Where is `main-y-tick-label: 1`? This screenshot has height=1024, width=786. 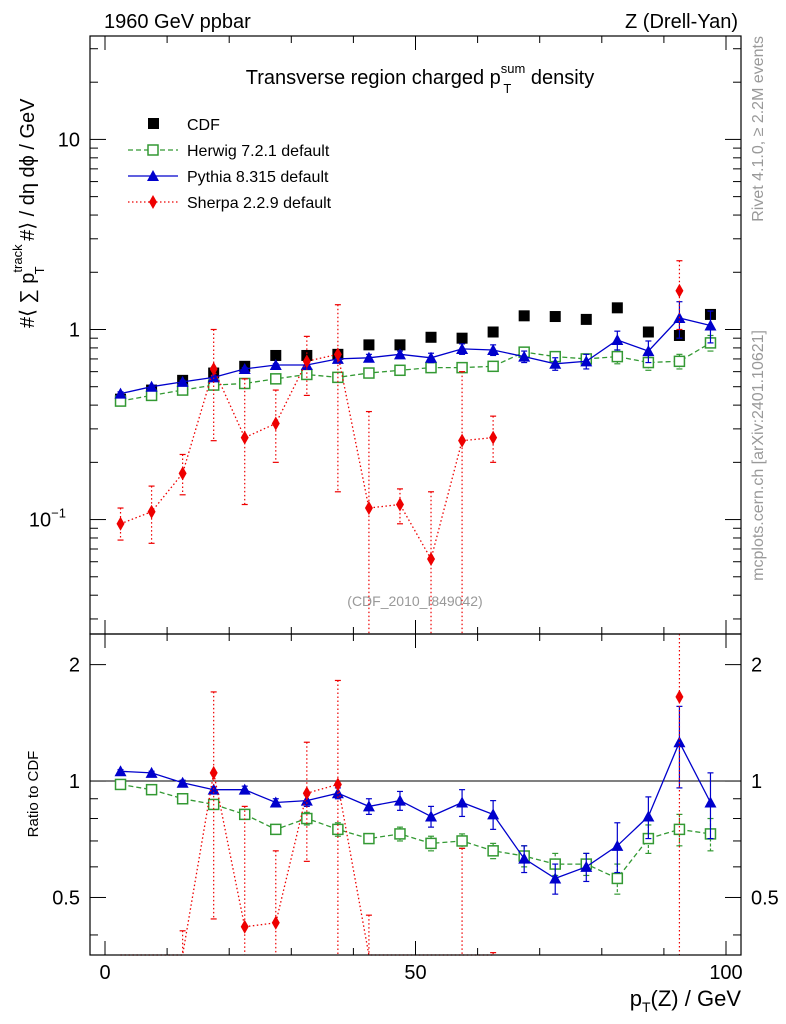
main-y-tick-label: 1 is located at coordinates (74, 330).